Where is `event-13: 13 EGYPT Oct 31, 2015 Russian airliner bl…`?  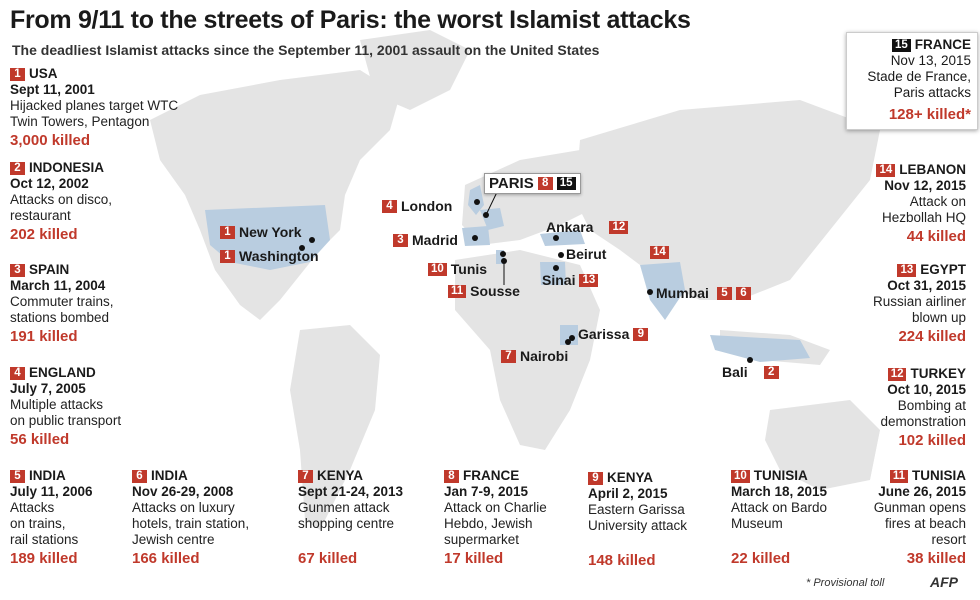 event-13: 13 EGYPT Oct 31, 2015 Russian airliner bl… is located at coordinates (883, 303).